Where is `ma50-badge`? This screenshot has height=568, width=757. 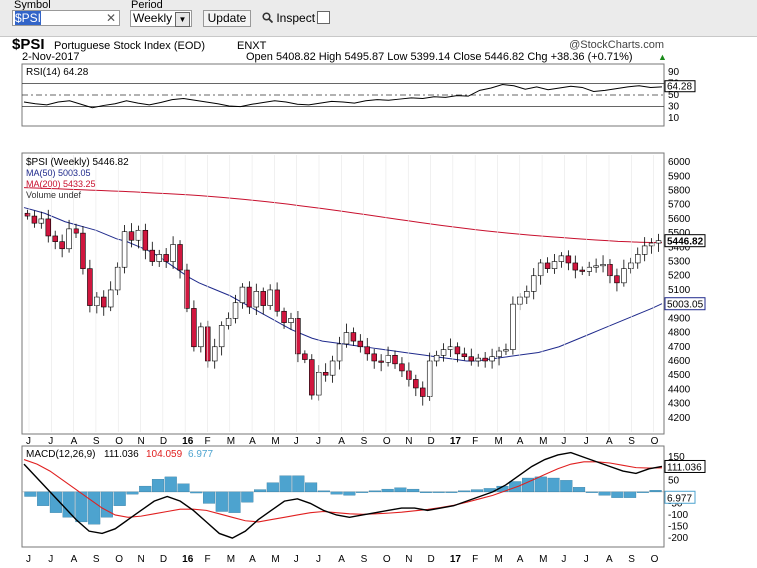
ma50-badge is located at coordinates (685, 304).